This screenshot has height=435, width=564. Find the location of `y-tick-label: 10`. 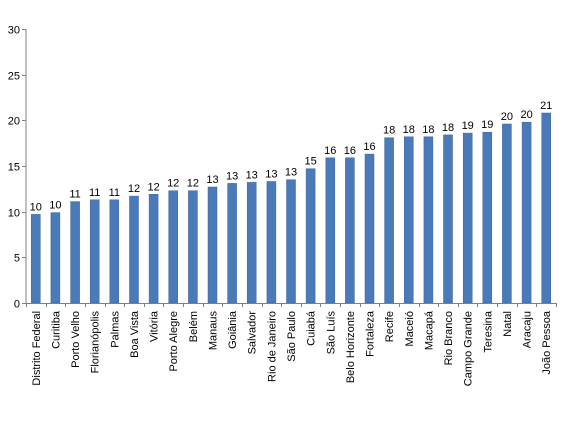

y-tick-label: 10 is located at coordinates (14, 214).